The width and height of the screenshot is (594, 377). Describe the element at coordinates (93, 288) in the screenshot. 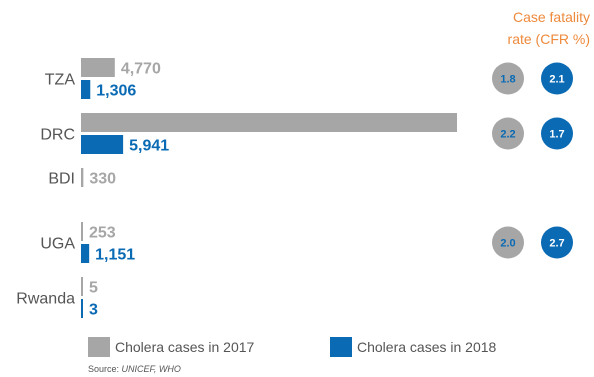

I see `value-label-rwanda-2017: 5` at that location.